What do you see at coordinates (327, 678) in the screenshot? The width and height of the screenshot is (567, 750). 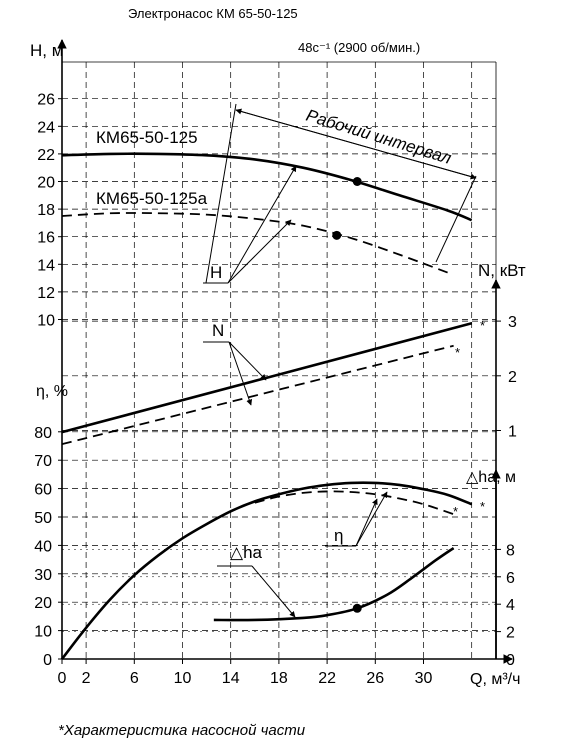 I see `x-tick-label: 22` at bounding box center [327, 678].